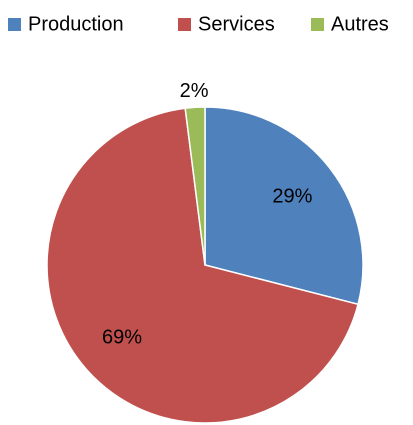  What do you see at coordinates (236, 24) in the screenshot?
I see `legend-label: Services` at bounding box center [236, 24].